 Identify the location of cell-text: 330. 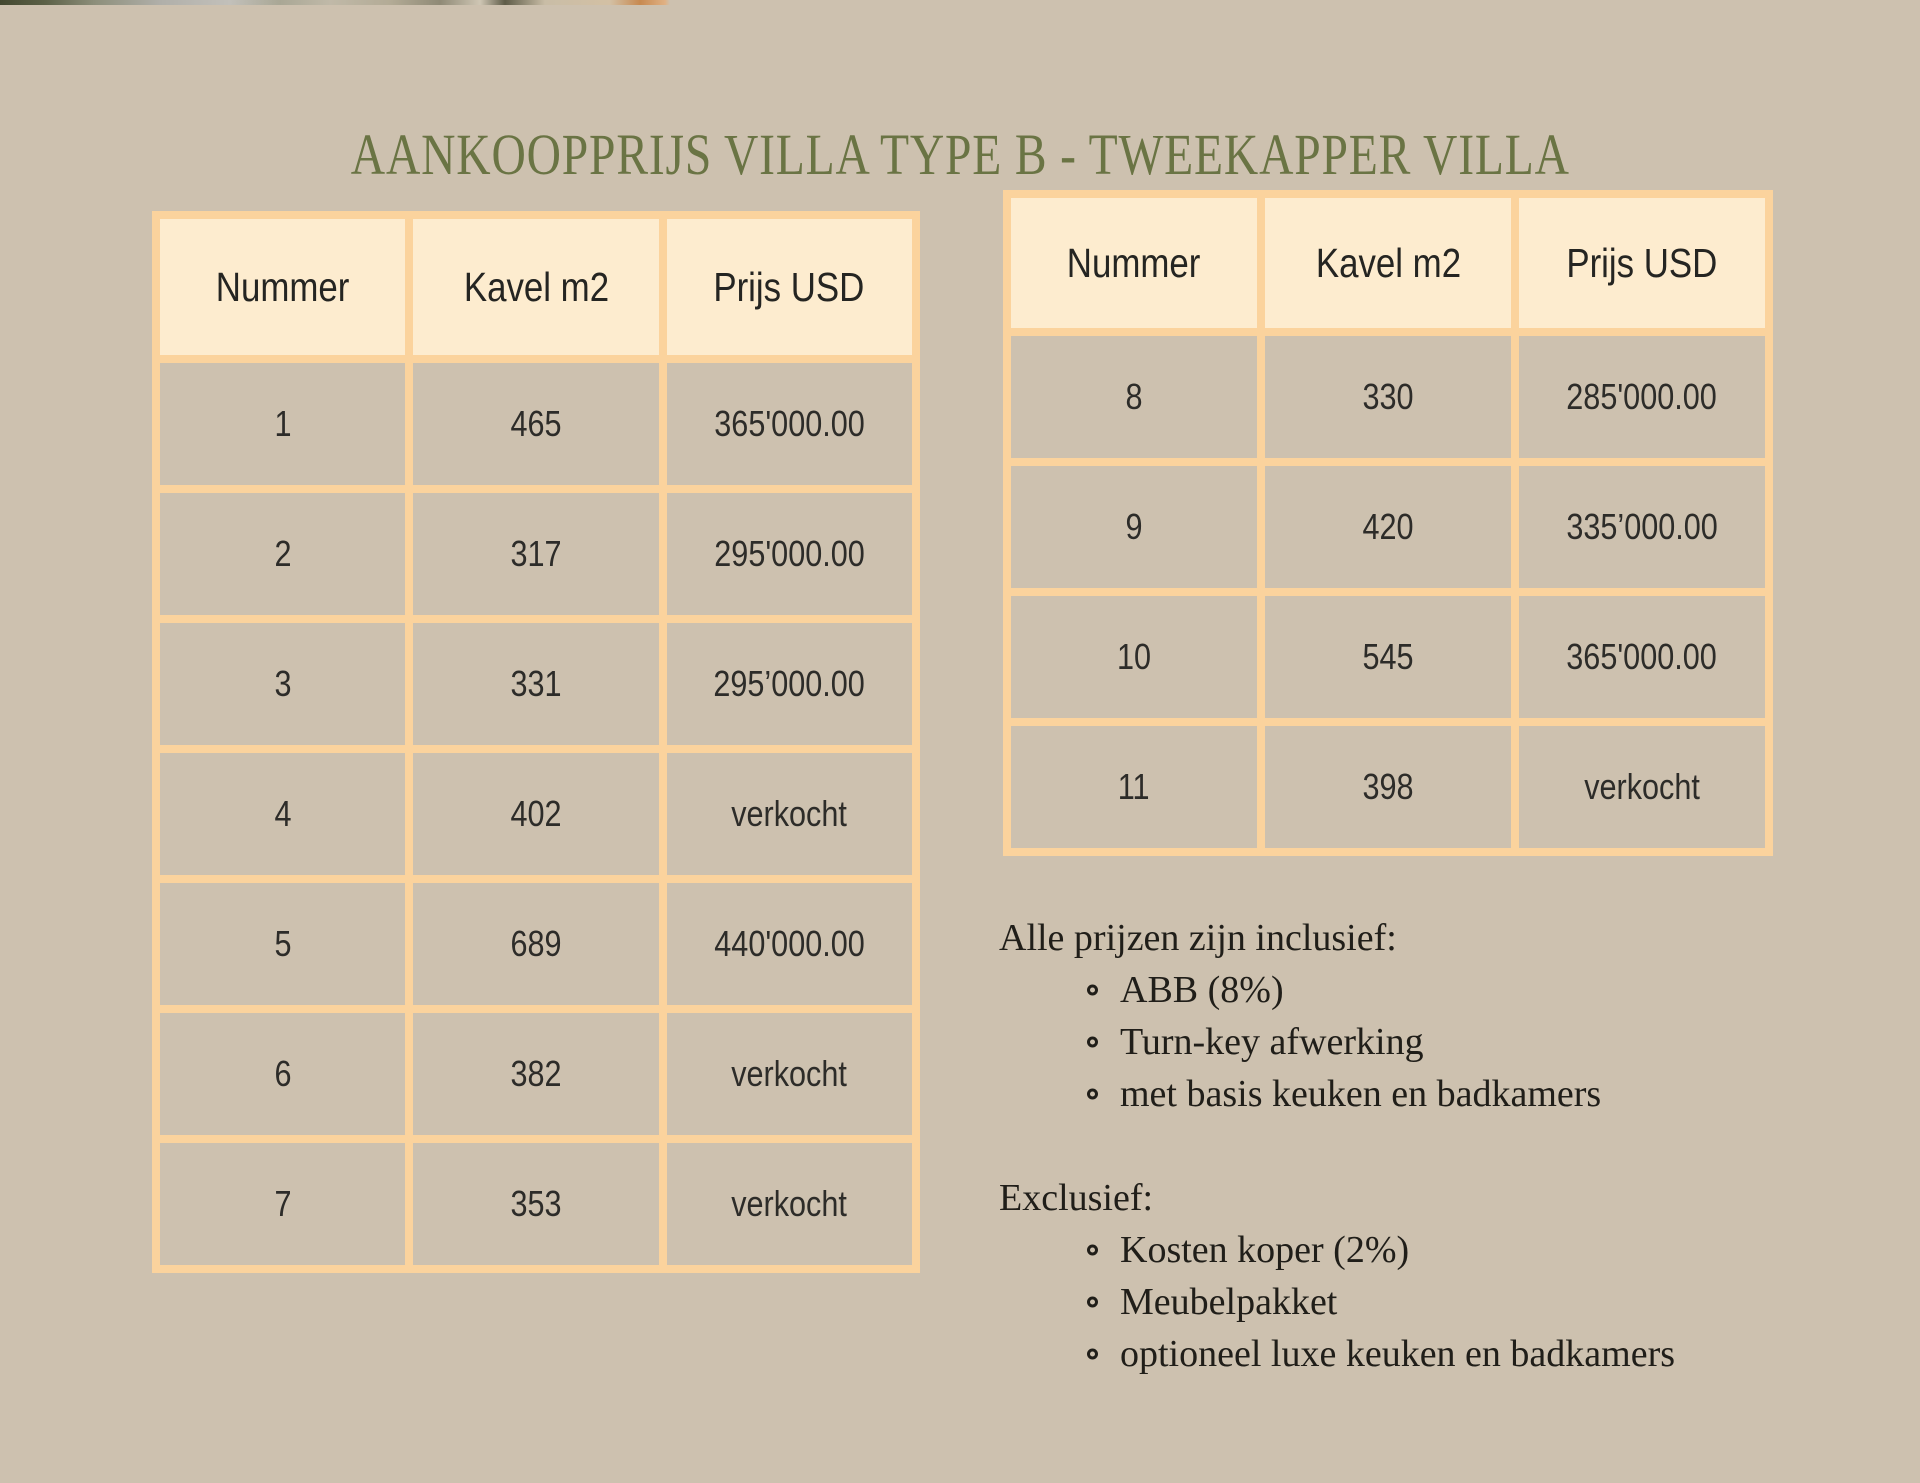
(1388, 396).